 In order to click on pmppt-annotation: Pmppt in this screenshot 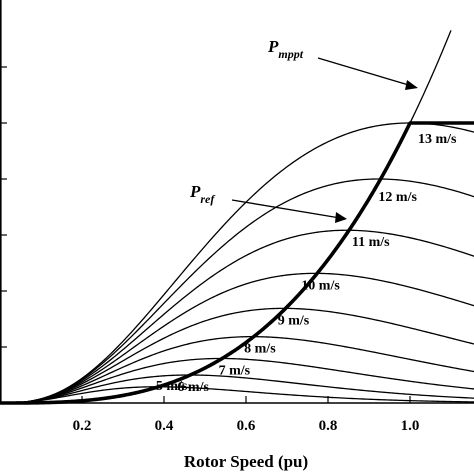, I will do `click(342, 63)`.